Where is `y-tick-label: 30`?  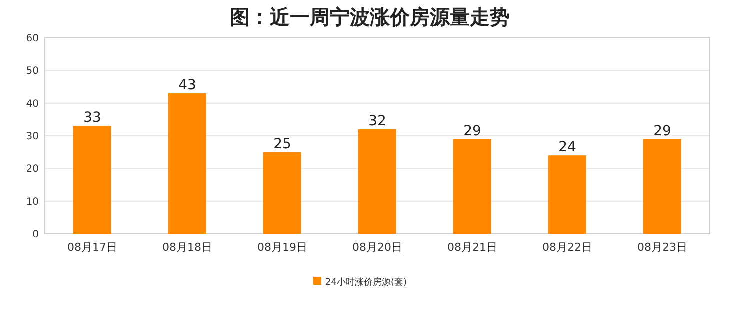 y-tick-label: 30 is located at coordinates (32, 137).